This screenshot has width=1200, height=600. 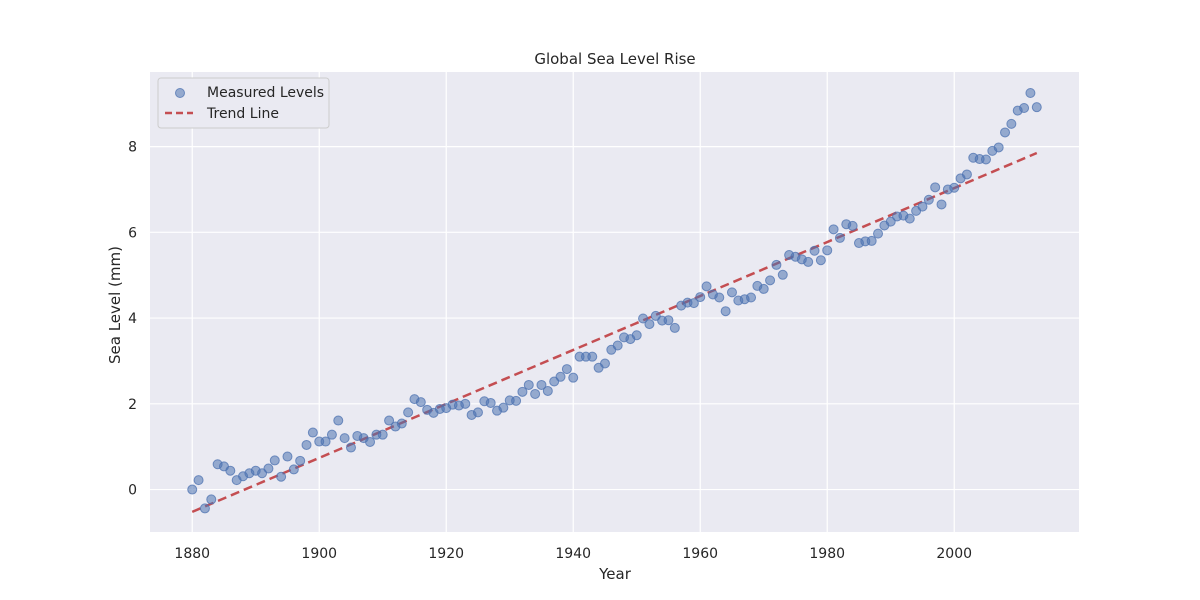 I want to click on x-tick-label: 1920, so click(x=446, y=554).